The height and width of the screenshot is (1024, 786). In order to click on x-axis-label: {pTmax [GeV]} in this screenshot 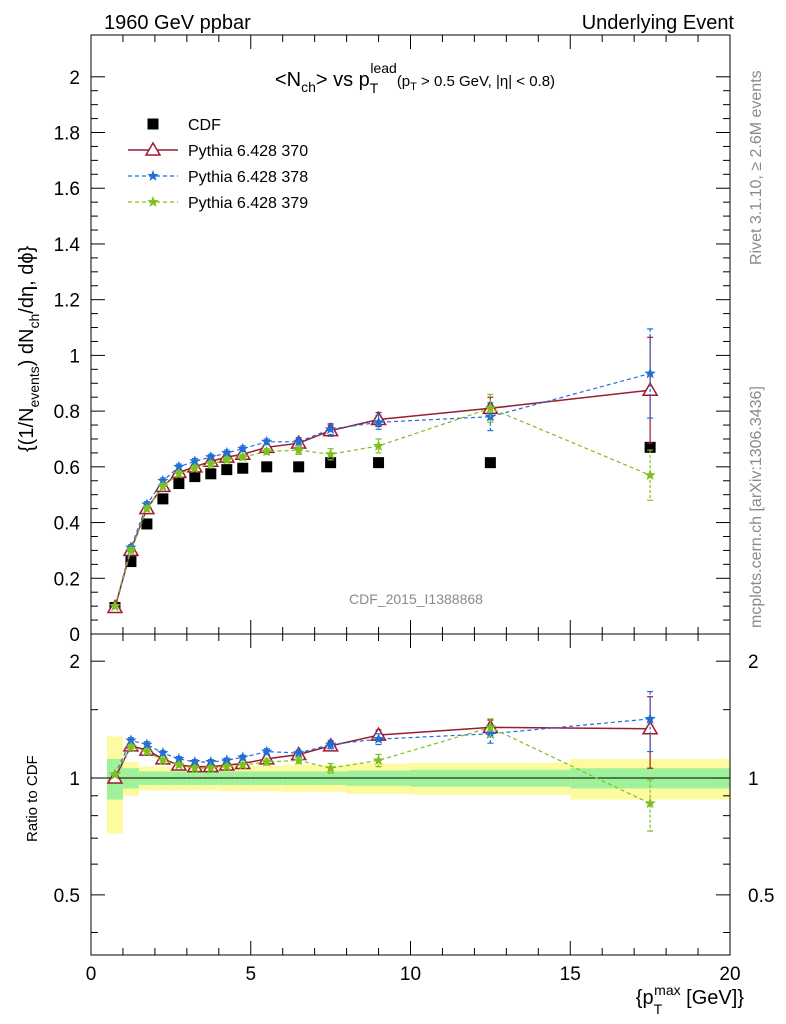, I will do `click(690, 999)`.